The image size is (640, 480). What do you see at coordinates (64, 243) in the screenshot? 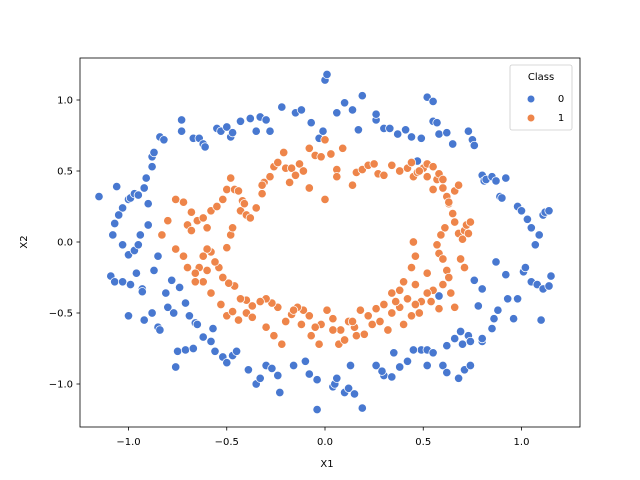
I see `y-axis: −1.0 −0.5 0.0 0.5 1.0` at bounding box center [64, 243].